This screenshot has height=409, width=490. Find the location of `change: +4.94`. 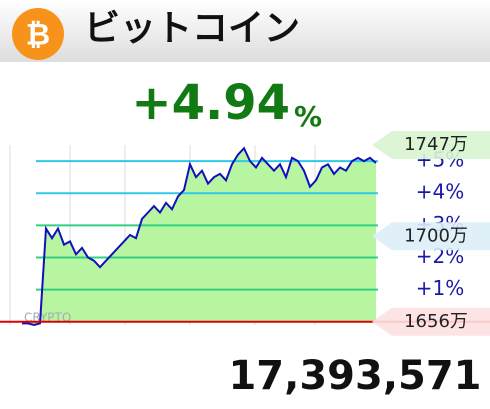

change: +4.94 is located at coordinates (210, 103).